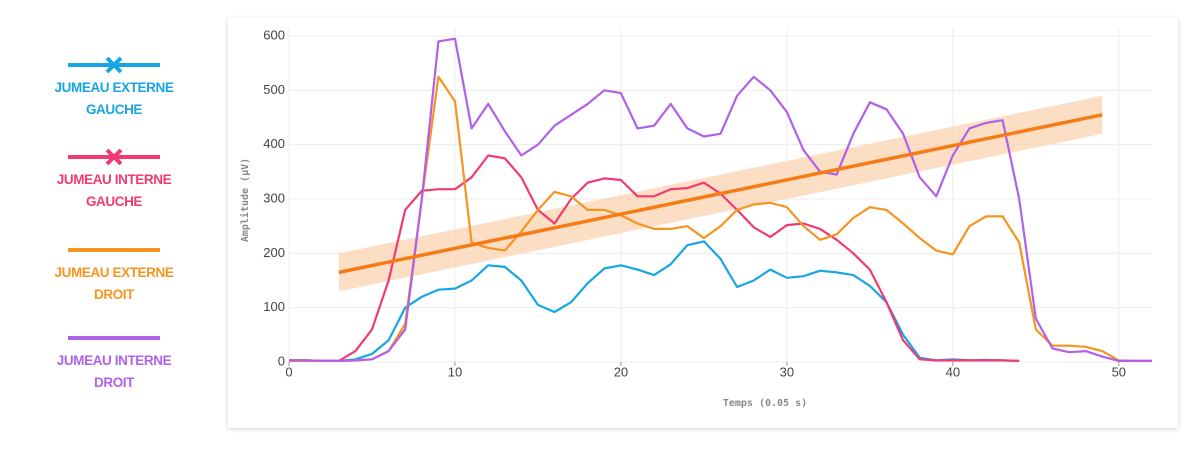 This screenshot has width=1200, height=457. What do you see at coordinates (114, 371) in the screenshot?
I see `legend-label: JUMEAU INTERNE DROIT` at bounding box center [114, 371].